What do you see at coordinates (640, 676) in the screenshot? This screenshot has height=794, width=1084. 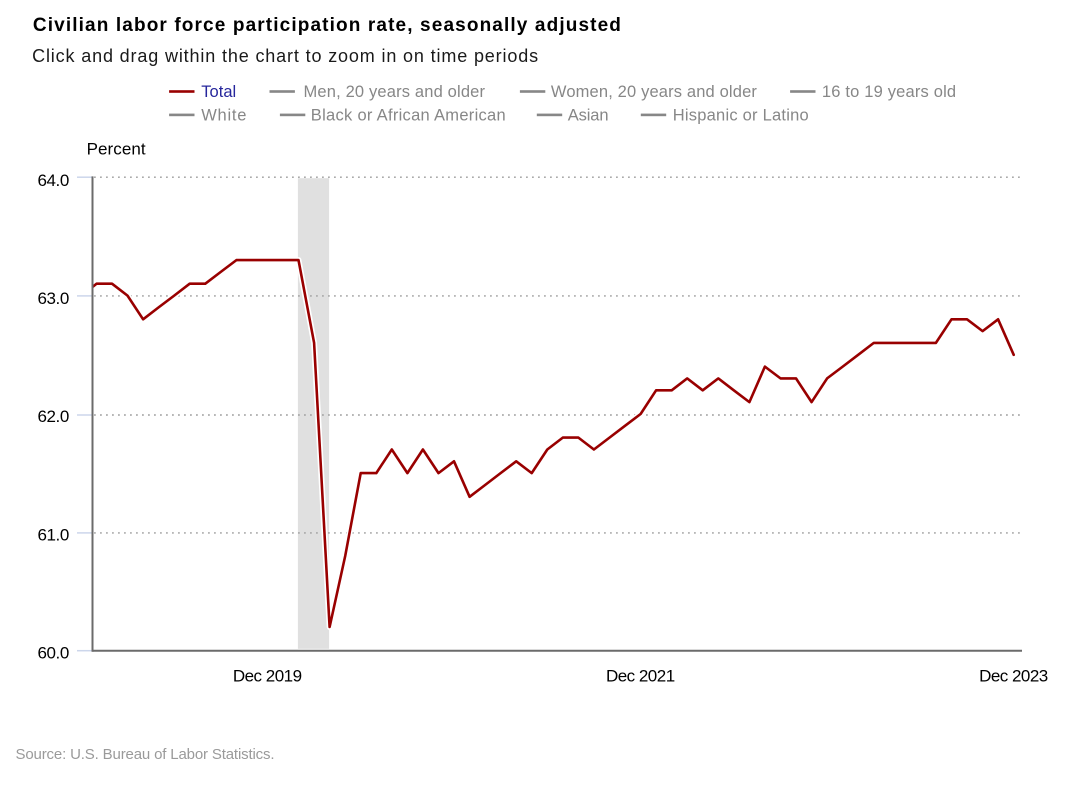 I see `svg-text: Dec 2021` at bounding box center [640, 676].